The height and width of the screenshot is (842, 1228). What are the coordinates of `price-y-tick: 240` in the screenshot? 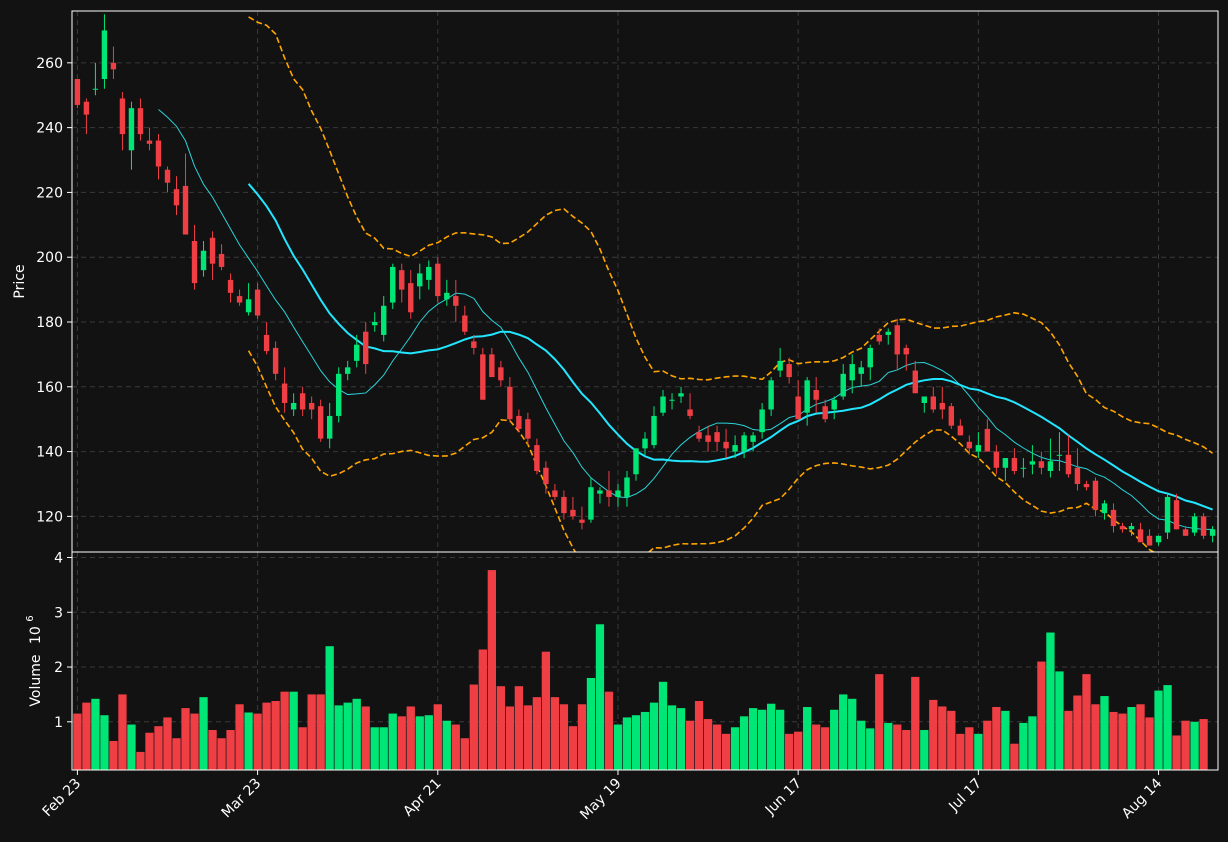 It's located at (54, 129).